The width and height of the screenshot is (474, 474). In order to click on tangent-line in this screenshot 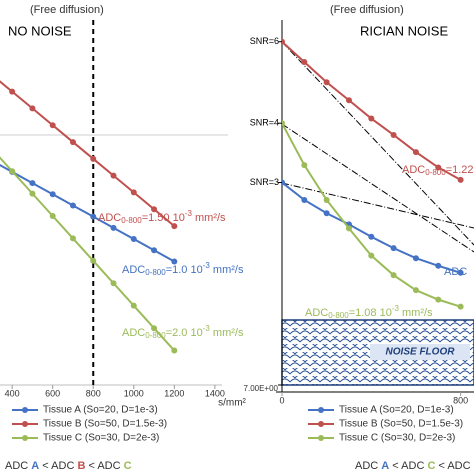, I will do `click(378, 188)`.